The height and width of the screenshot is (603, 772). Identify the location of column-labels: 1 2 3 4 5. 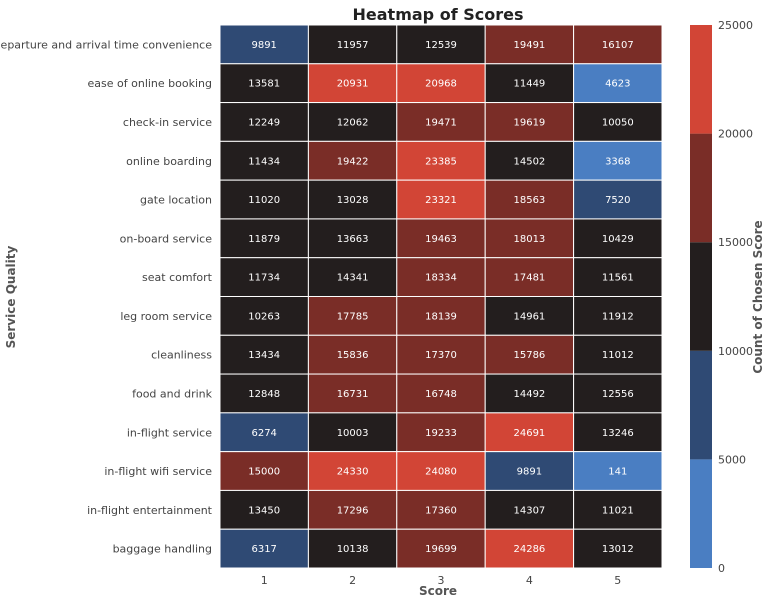
(441, 580).